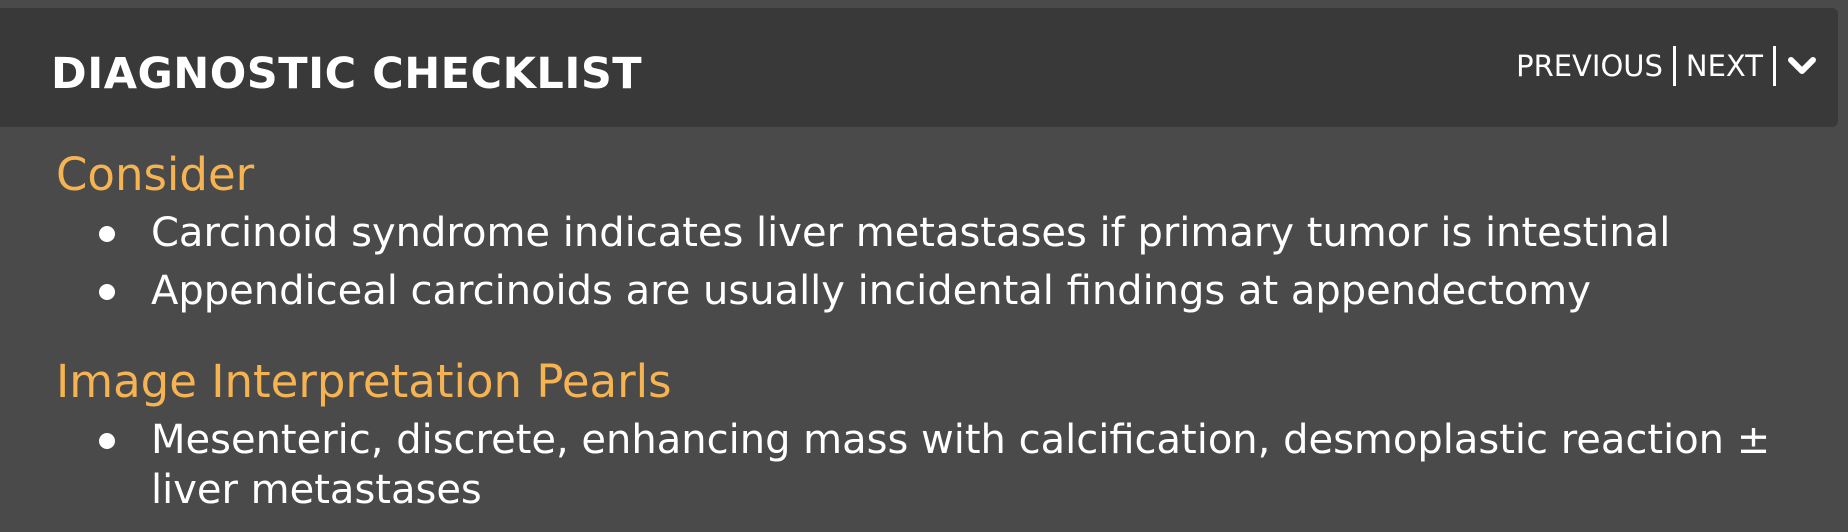 This screenshot has width=1848, height=532. What do you see at coordinates (347, 74) in the screenshot?
I see `section-title: DIAGNOSTIC CHECKLIST` at bounding box center [347, 74].